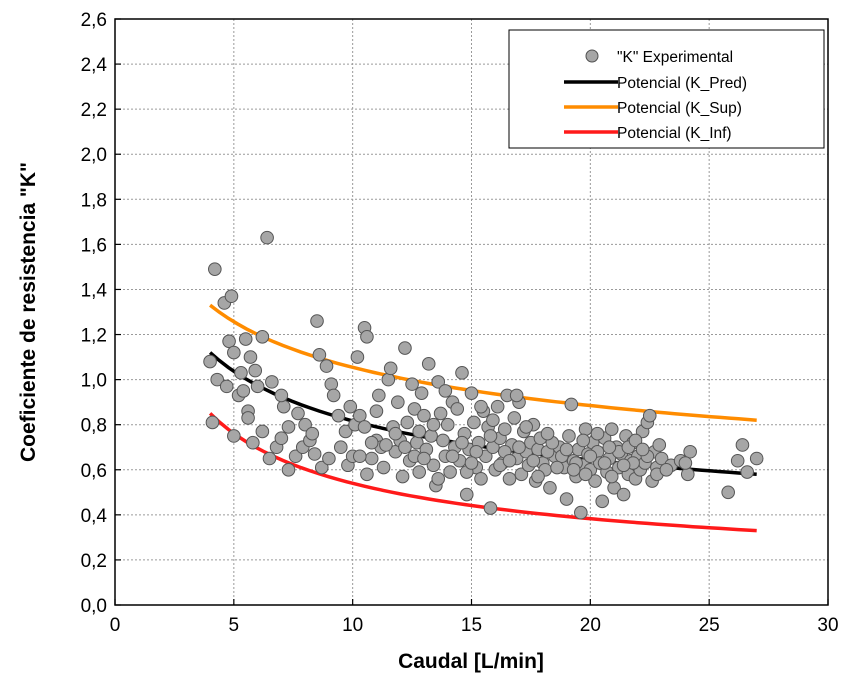  I want to click on legend-marker-experimental, so click(592, 56).